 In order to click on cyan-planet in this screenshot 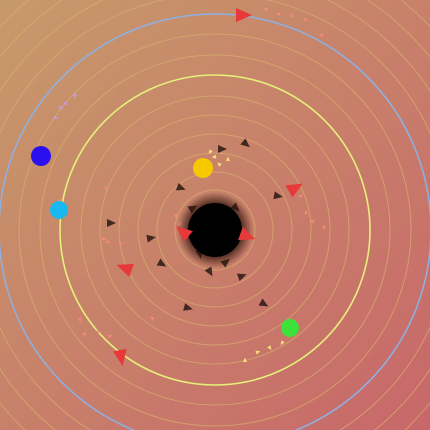, I will do `click(59, 210)`.